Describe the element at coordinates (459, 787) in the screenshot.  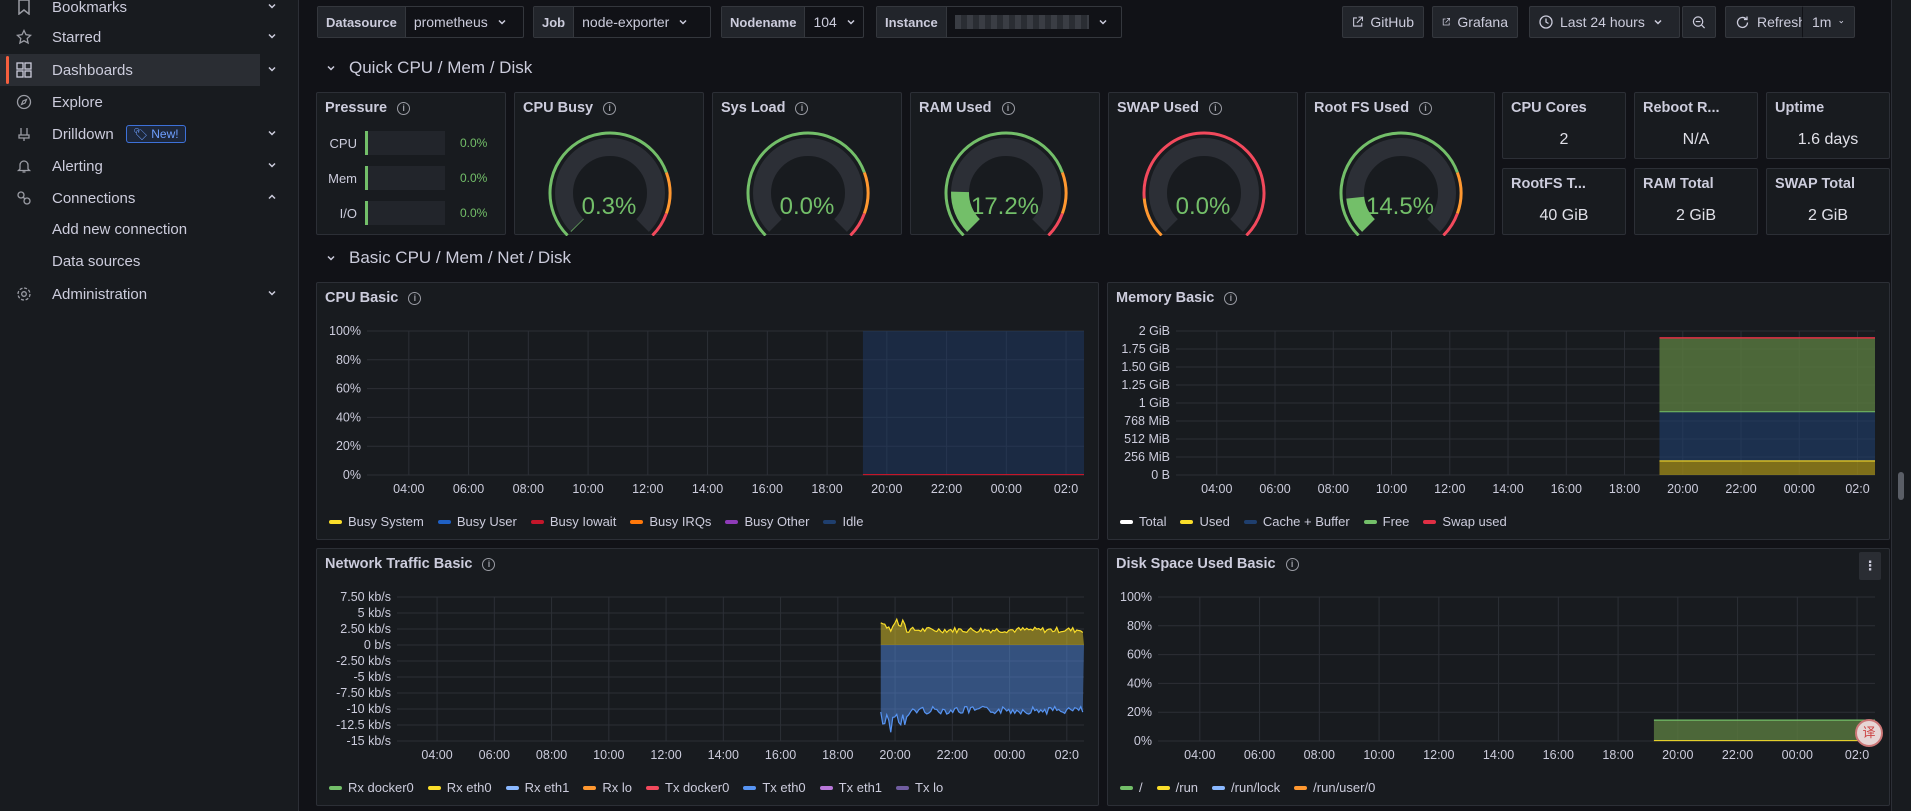
I see `legend-item: Rx eth0` at that location.